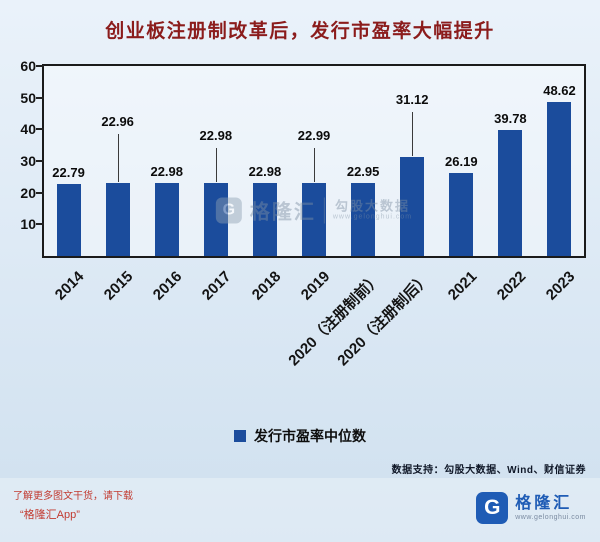  What do you see at coordinates (462, 286) in the screenshot?
I see `x-axis-label: 2021` at bounding box center [462, 286].